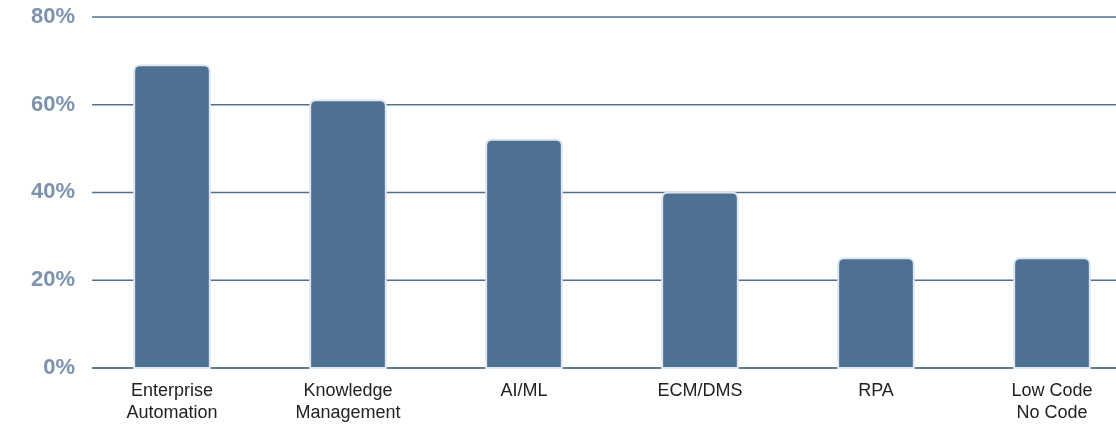  I want to click on x-tick-label: Low Code No Code, so click(1052, 401).